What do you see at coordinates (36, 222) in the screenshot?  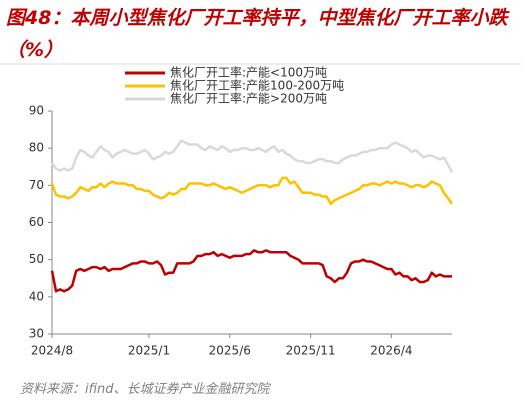 I see `y-tick-label: 60` at bounding box center [36, 222].